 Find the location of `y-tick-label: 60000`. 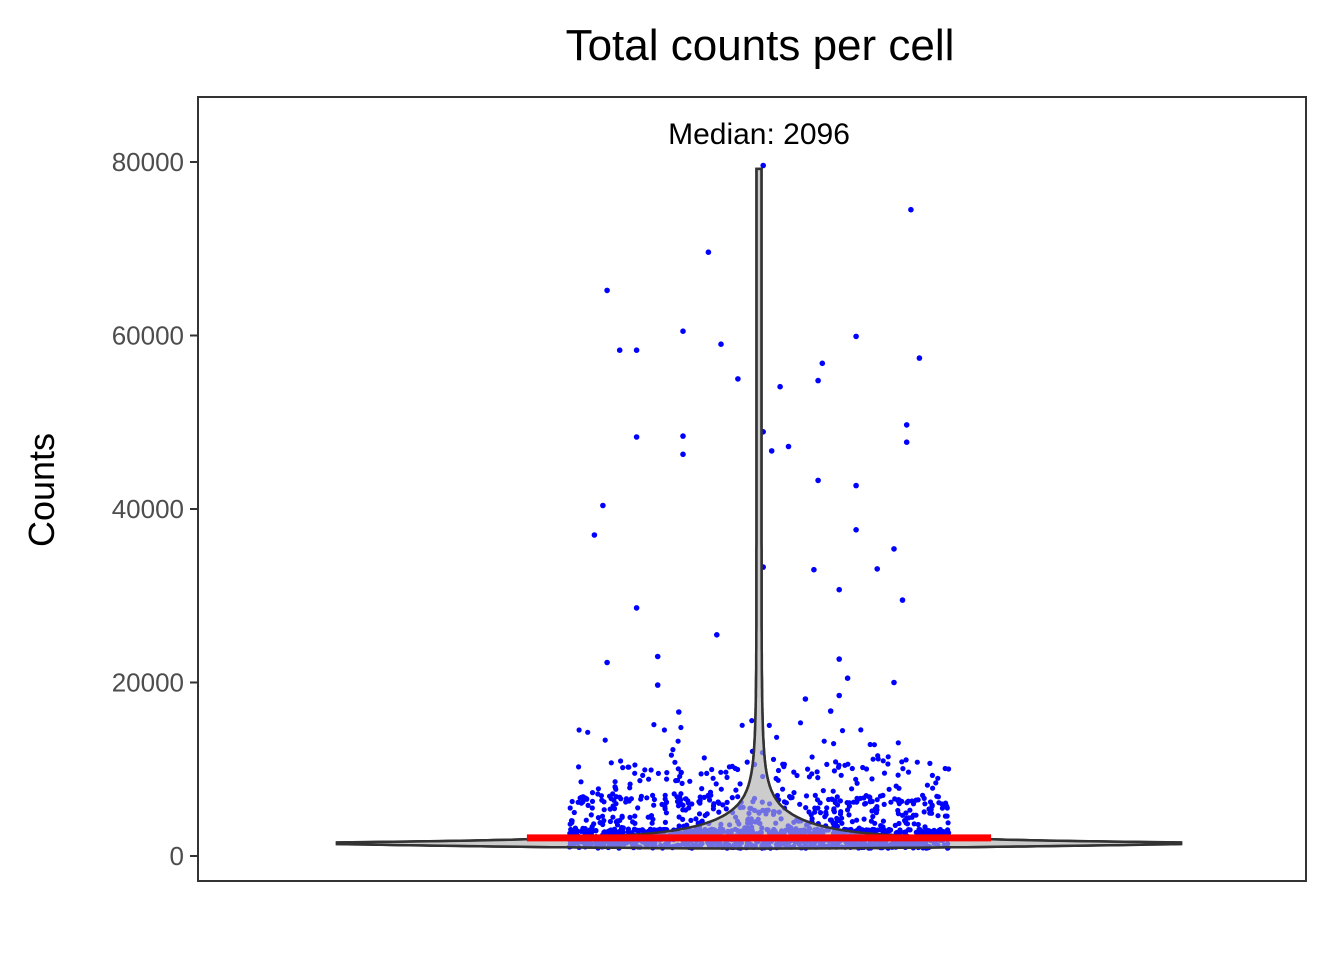

y-tick-label: 60000 is located at coordinates (148, 336).